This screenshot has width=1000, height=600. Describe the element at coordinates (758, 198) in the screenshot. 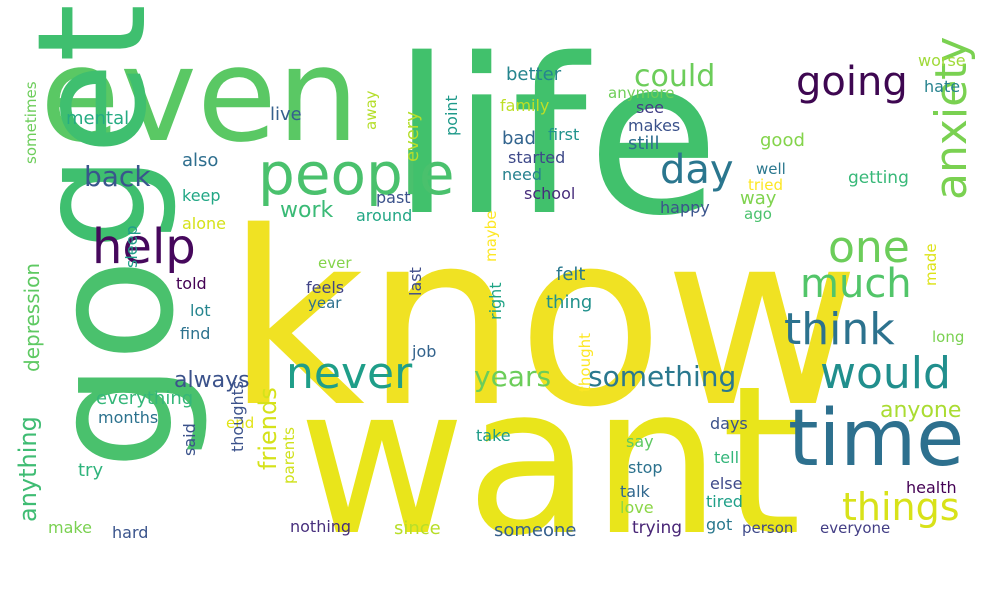

I see `word-way: way` at that location.